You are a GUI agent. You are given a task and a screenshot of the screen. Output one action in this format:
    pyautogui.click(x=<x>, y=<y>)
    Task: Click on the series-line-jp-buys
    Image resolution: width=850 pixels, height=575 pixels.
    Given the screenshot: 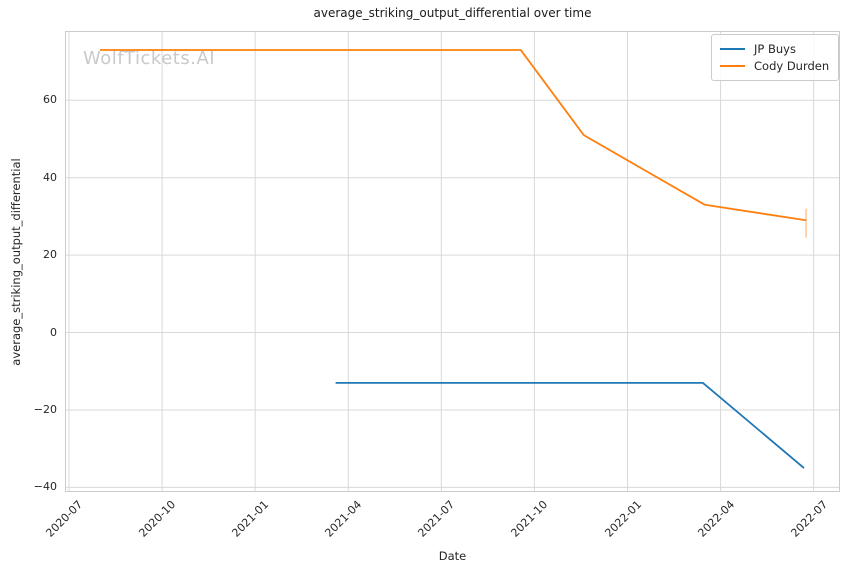 What is the action you would take?
    pyautogui.click(x=570, y=425)
    